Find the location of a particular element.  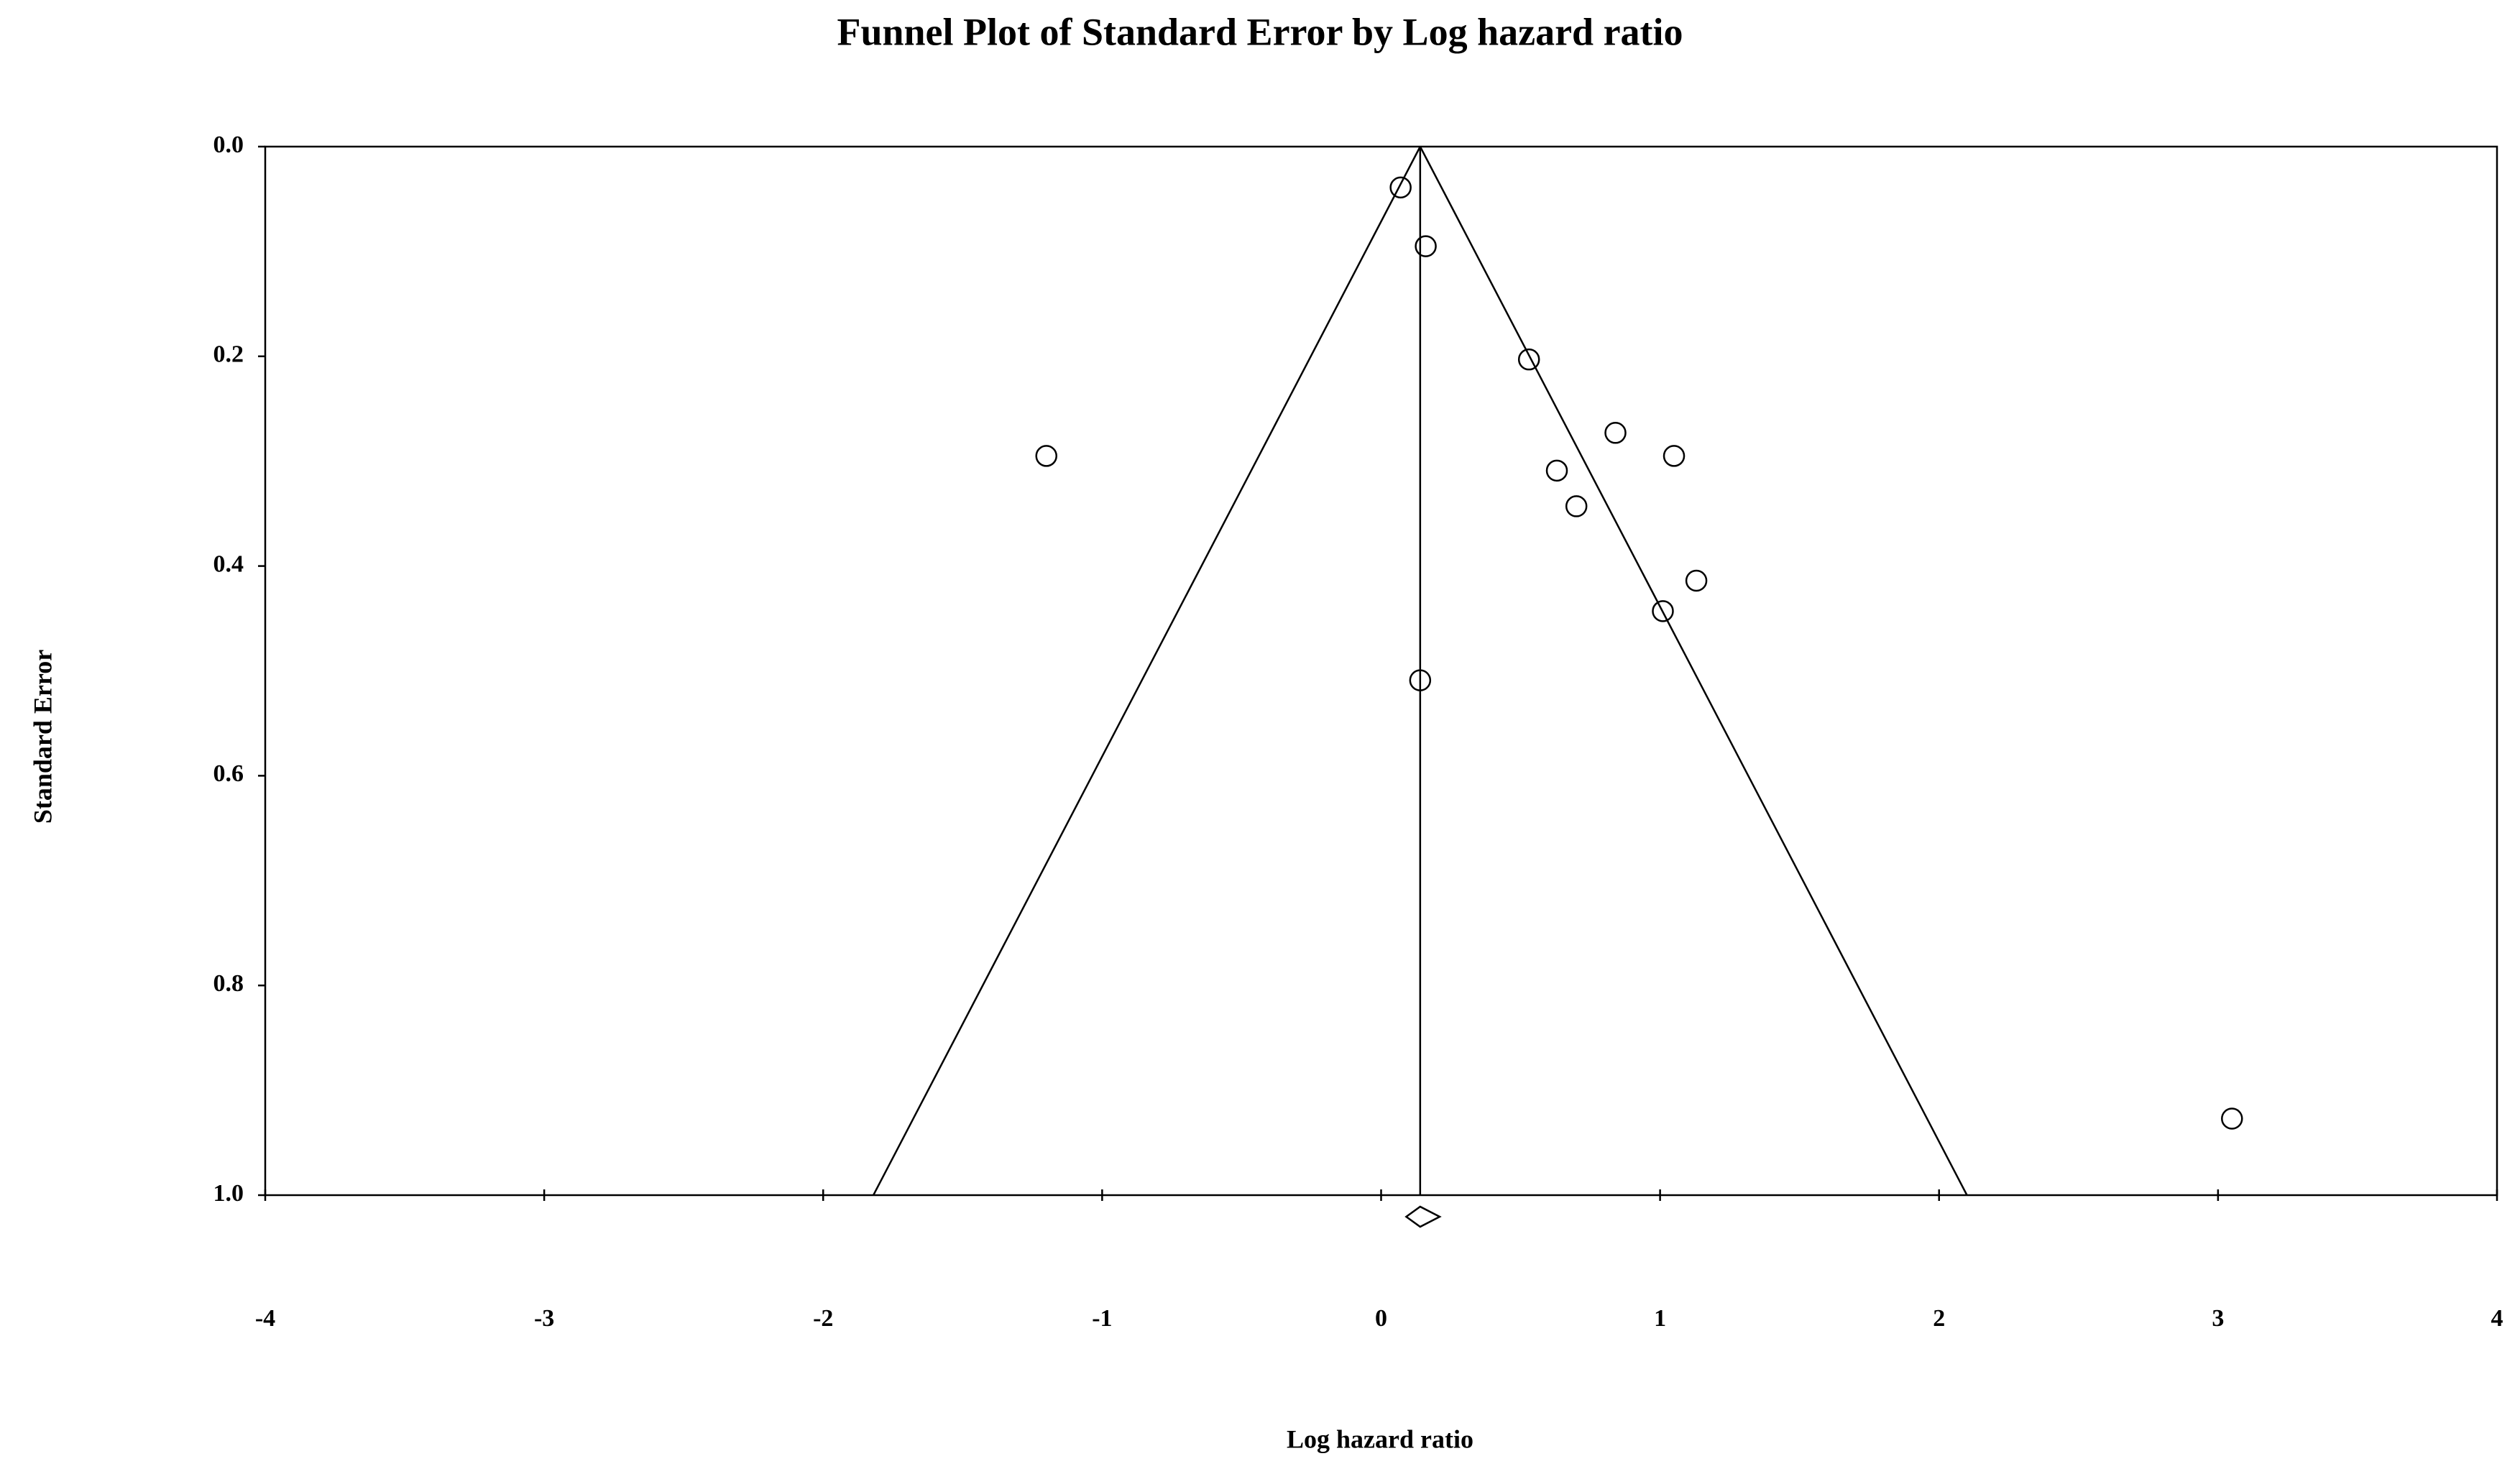

y-tick-label: 0.2 is located at coordinates (228, 355).